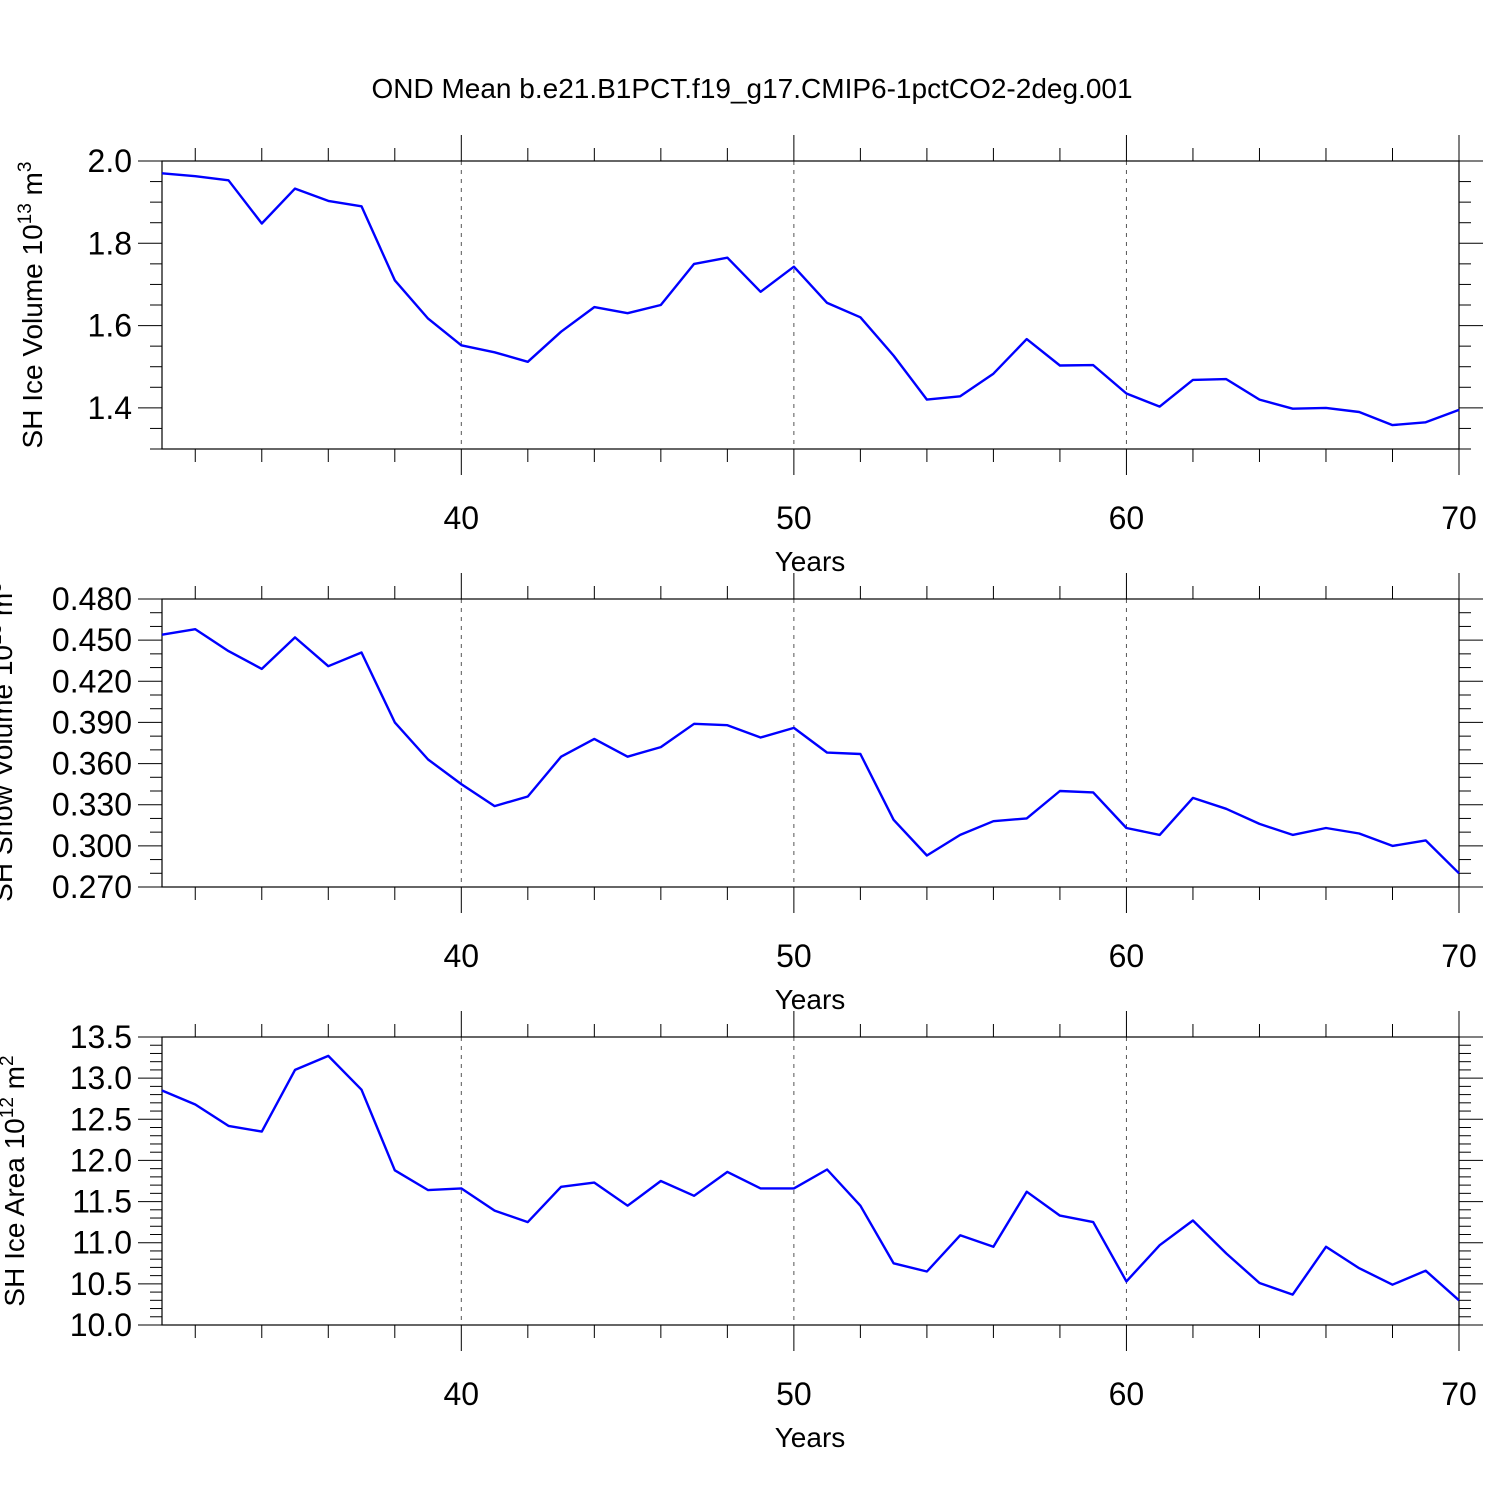 Image resolution: width=1500 pixels, height=1500 pixels. Describe the element at coordinates (1127, 518) in the screenshot. I see `x-tick-label-60: 60` at that location.